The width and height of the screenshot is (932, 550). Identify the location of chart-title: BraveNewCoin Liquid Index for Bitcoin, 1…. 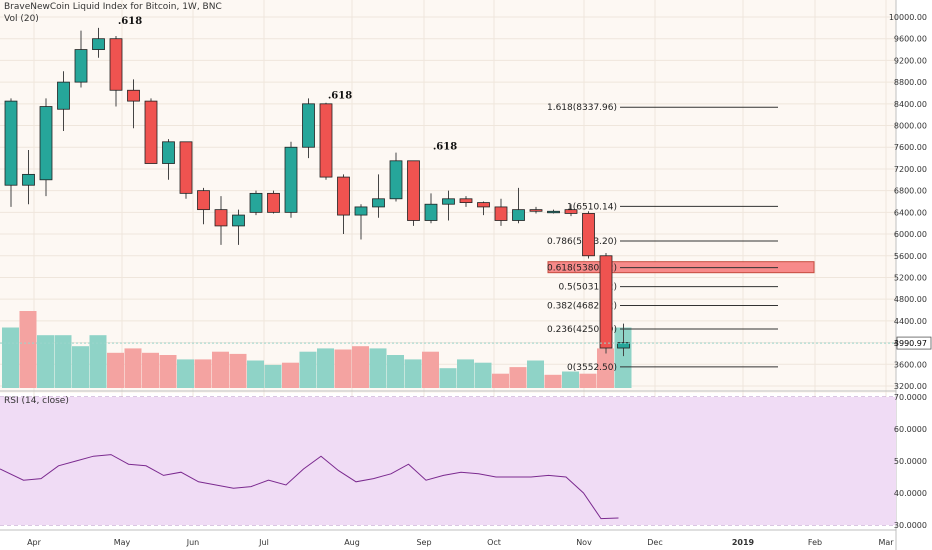
(113, 7).